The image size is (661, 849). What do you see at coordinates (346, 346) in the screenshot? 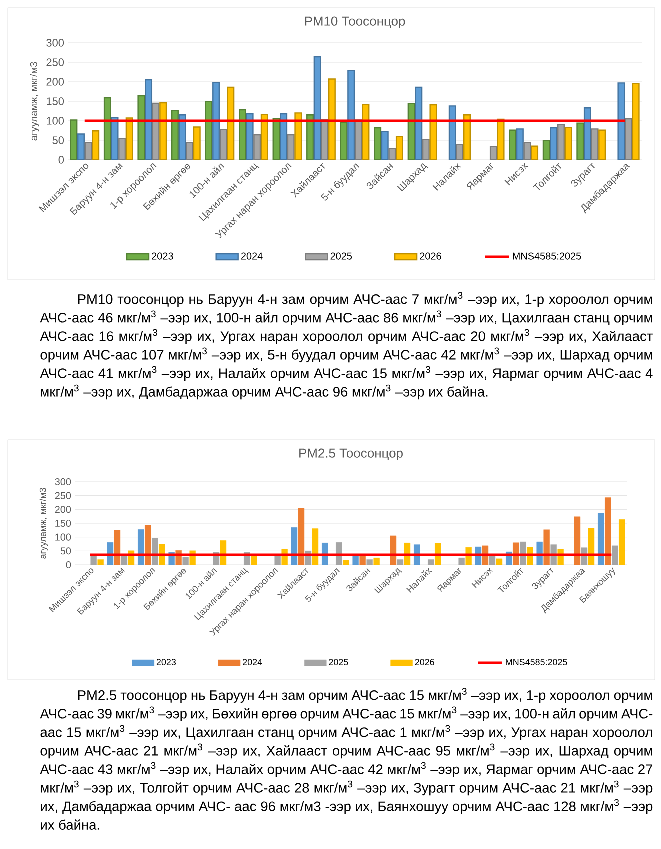
I see `text: PM10 тоосонцор нь Баруун 4-н зам орчим АЧС-аас 7 мкг/м$^{3}$ –ээр их, 1-р хороолол орчим АЧС-аас 46 мкг/м$^{3}$ –ээр их, 100-н айл орчим АЧС-аас 86 мкг/м$^{3}$ –ээр их, Цахилгаан станц орчим АЧС-аас 16 мкг/м$^{3}$ –ээр их, Ургах наран хороолол орчим АЧС-аас 20 мкг/м$^{3}$ –ээр их, Хайлааст орчим АЧС-аас 107 мкг/м$^{3}$ –ээр их, 5-н буудал орчим АЧС-аас 42 мкг/м$^{3}$ –ээр их, Шархад орчим АЧС-аас 41 мкг/м$^{3}$ –ээр их, Налайх орчим АЧС-аас 15 мкг/м$^{3}$ –ээр их, Яармаг орчим АЧС-аас 4 мкг/м$^{3}$ –ээр их, Дамбадаржаа орчим АЧС-аас 96 мкг/м$^{3}$ –ээр их байна.` at bounding box center [346, 346].